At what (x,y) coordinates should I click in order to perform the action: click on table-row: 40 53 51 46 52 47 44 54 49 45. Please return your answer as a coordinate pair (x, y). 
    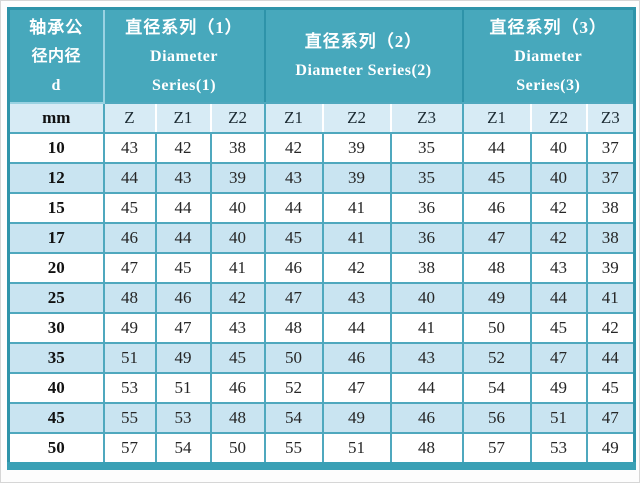
    Looking at the image, I should click on (321, 388).